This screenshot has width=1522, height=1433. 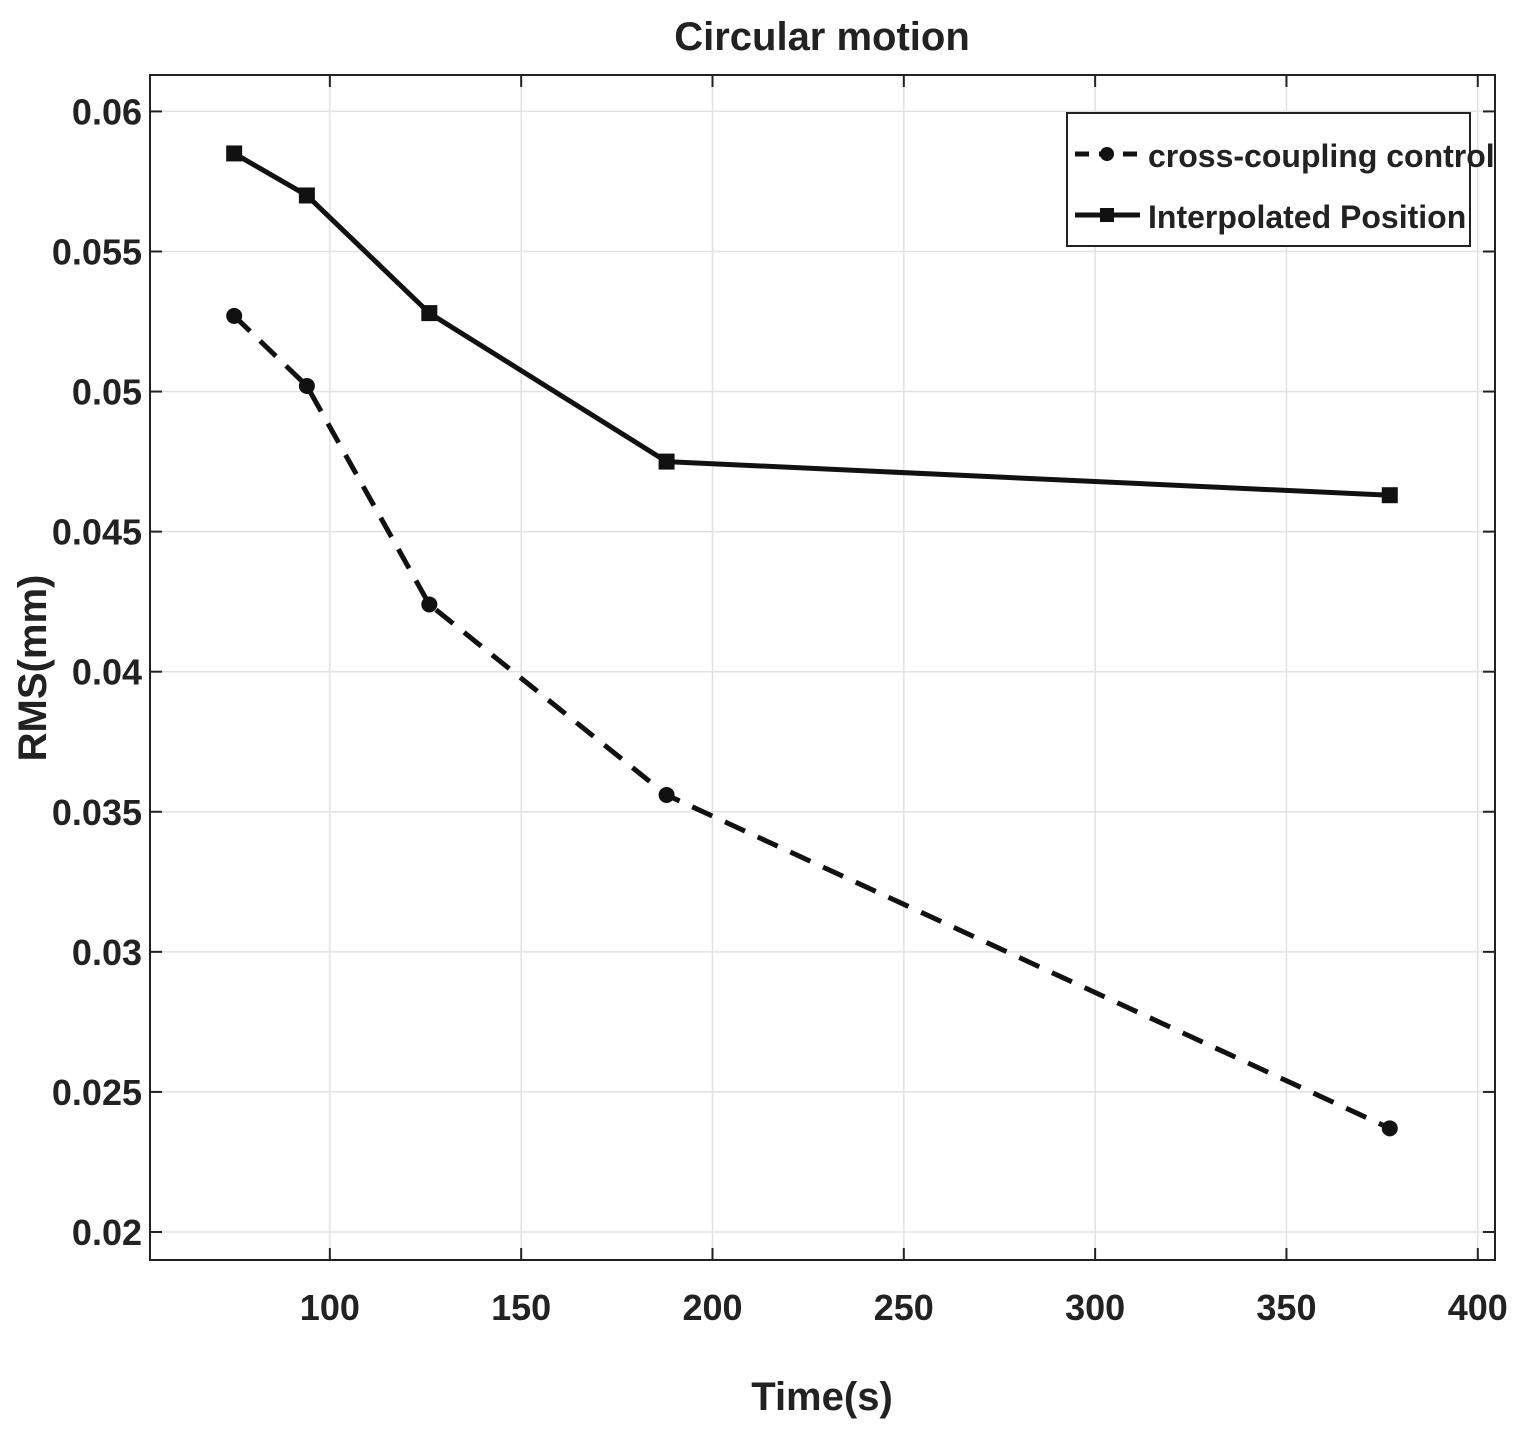 What do you see at coordinates (1286, 1307) in the screenshot?
I see `x-tick-label: 350` at bounding box center [1286, 1307].